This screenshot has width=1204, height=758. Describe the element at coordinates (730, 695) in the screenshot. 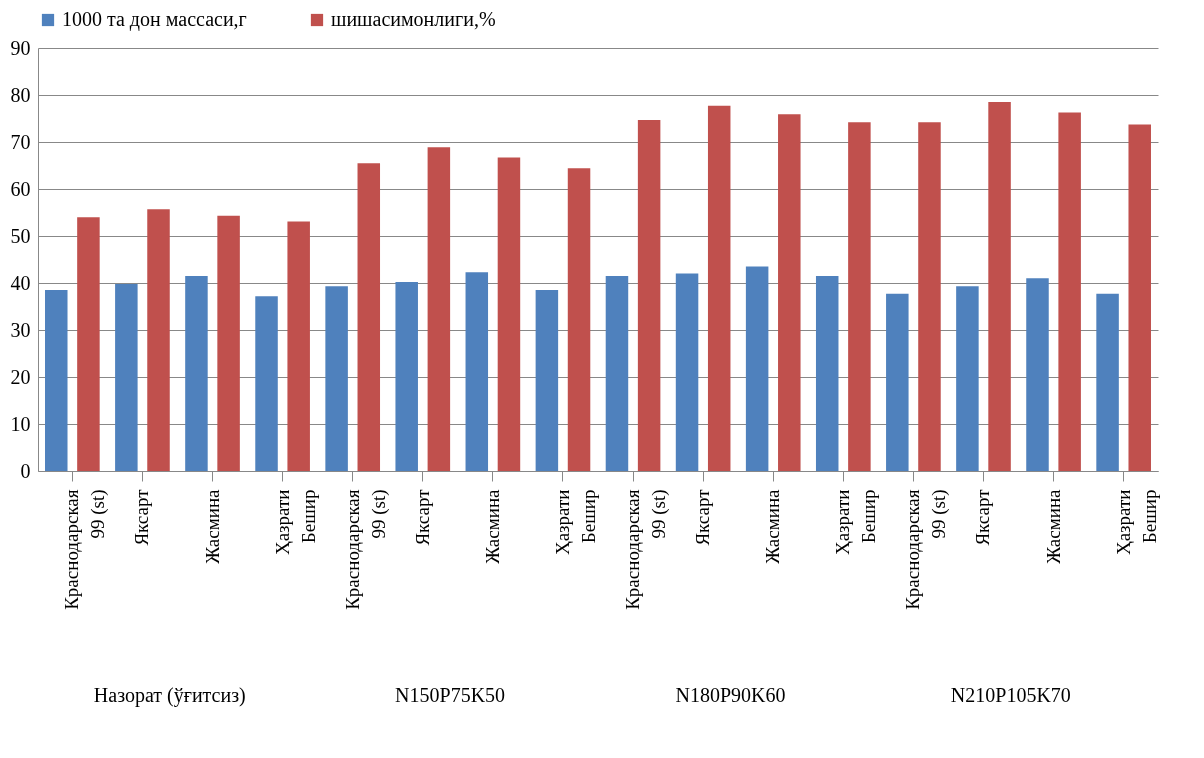

I see `text: N180P90K60` at that location.